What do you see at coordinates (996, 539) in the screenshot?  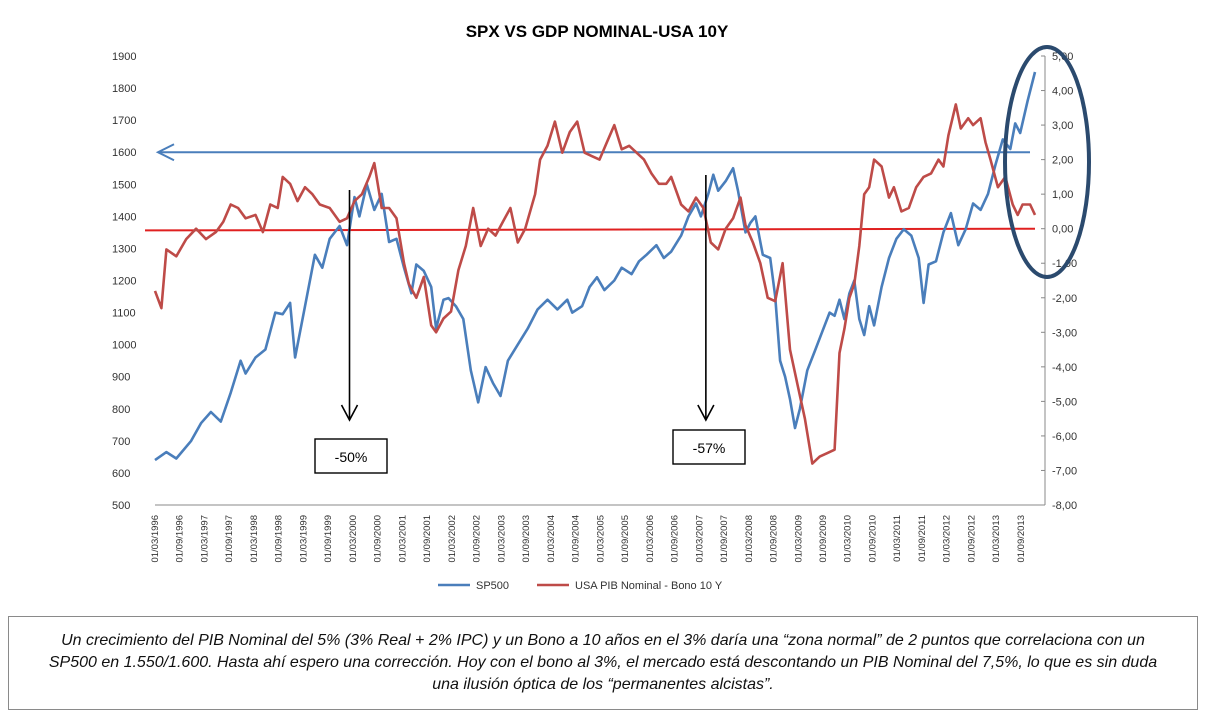 I see `x-tick-label: 01/03/2013` at bounding box center [996, 539].